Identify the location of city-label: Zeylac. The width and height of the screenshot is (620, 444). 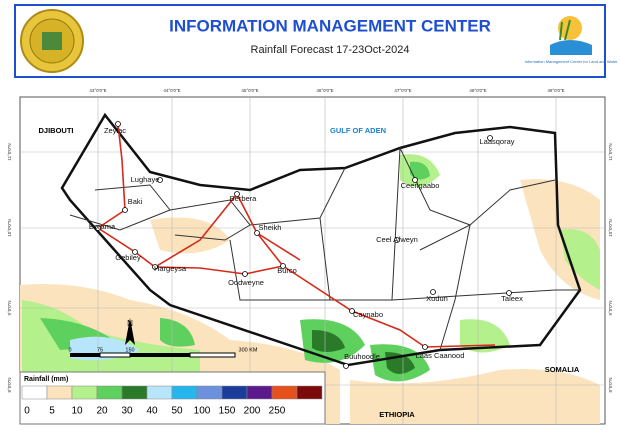
(115, 130).